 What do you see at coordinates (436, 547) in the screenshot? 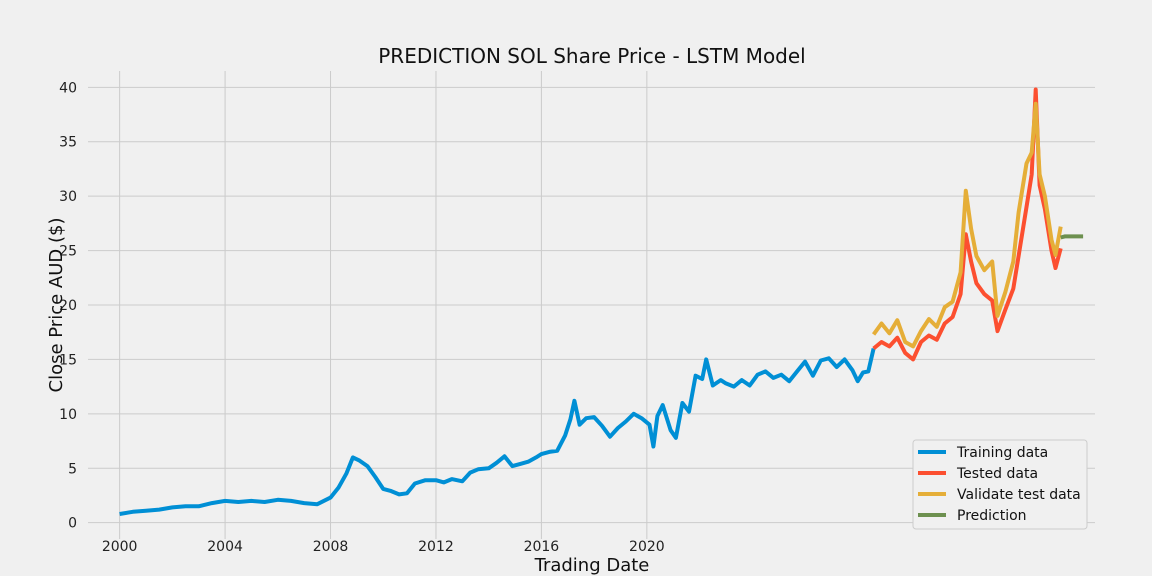
I see `x-tick-label: 2012` at bounding box center [436, 547].